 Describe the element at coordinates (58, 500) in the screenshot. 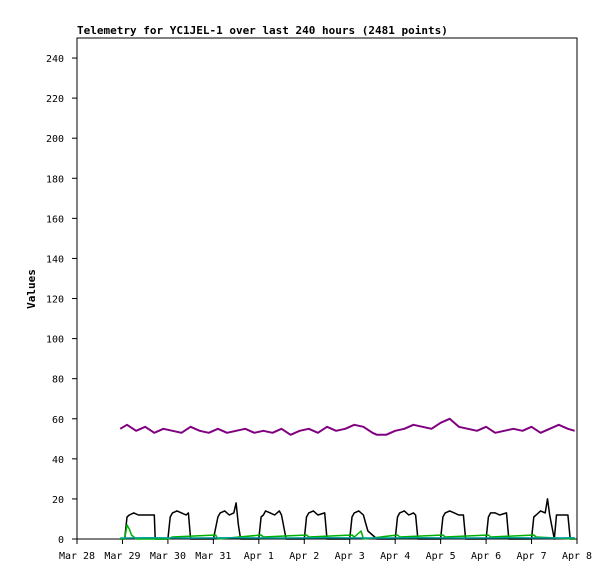

I see `y-tick-label: 20` at that location.